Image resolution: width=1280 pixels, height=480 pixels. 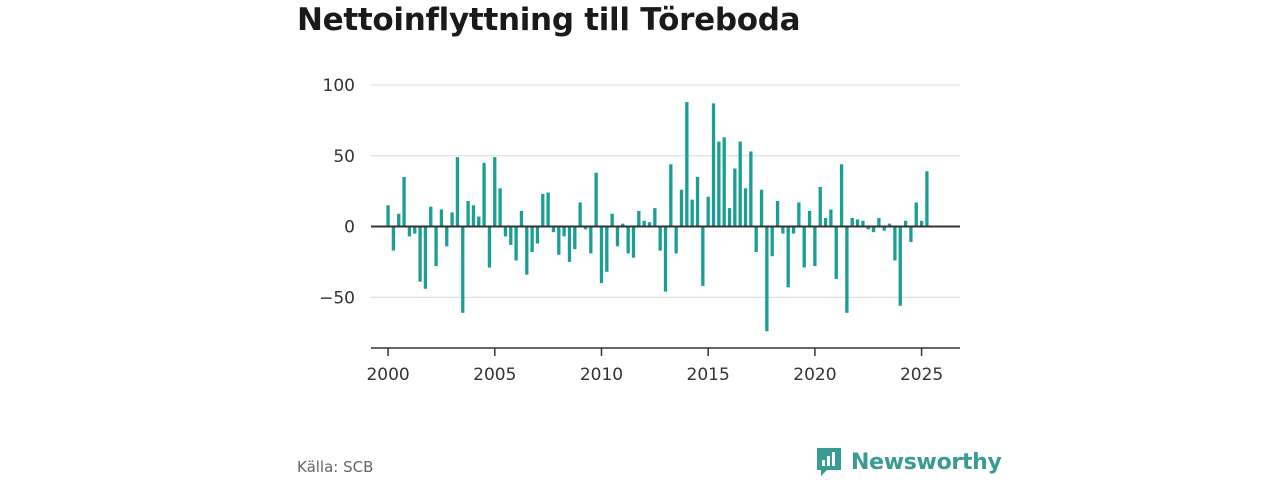 What do you see at coordinates (344, 157) in the screenshot?
I see `y-tick-label: 50` at bounding box center [344, 157].